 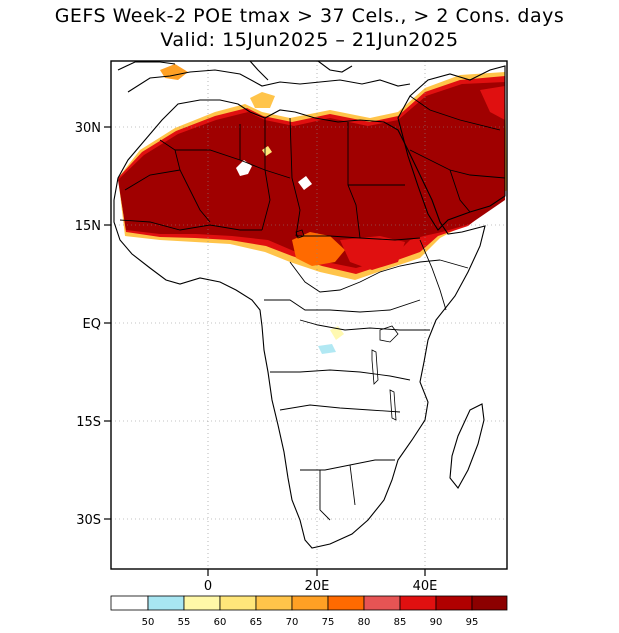 I want to click on y-tick-label: EQ, so click(x=92, y=324).